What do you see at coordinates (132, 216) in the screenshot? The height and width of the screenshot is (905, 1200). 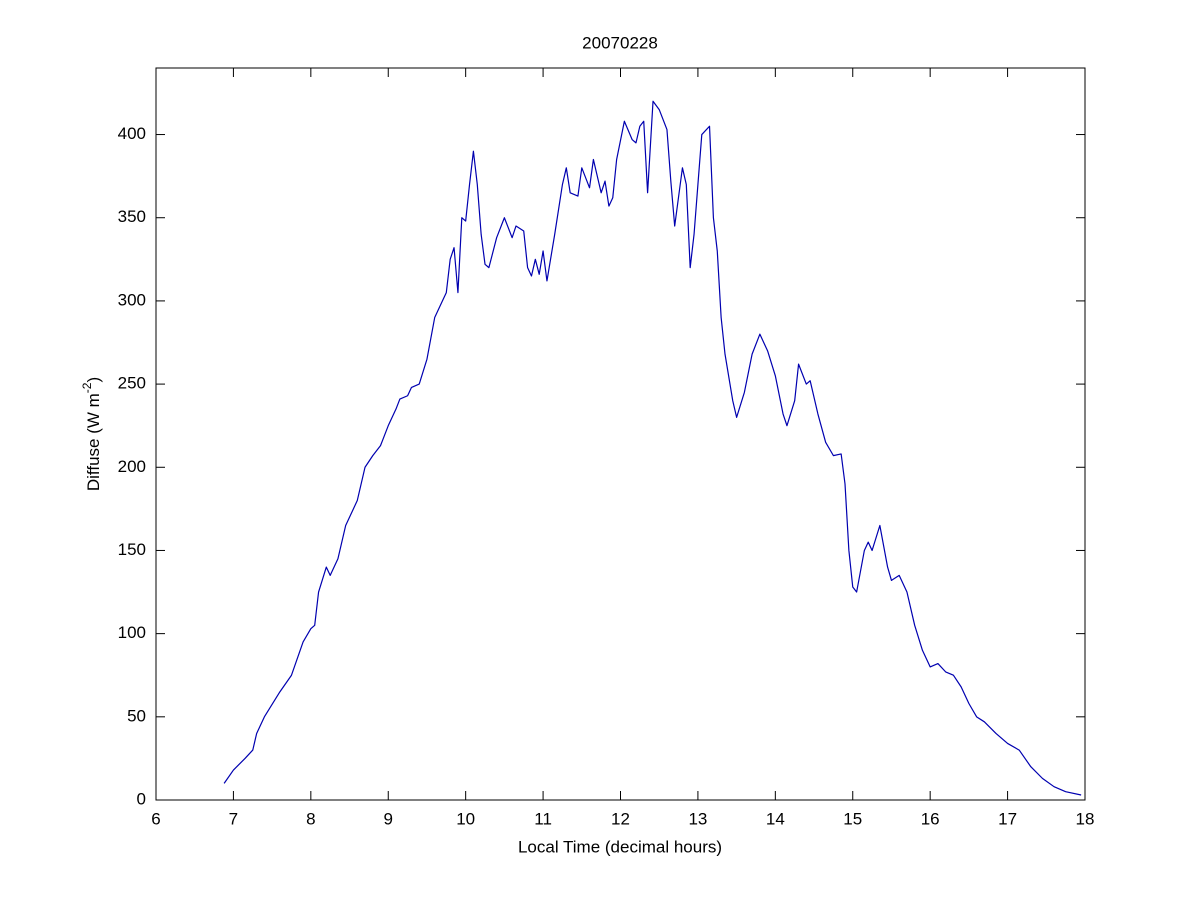 I see `y-tick-label: 350` at bounding box center [132, 216].